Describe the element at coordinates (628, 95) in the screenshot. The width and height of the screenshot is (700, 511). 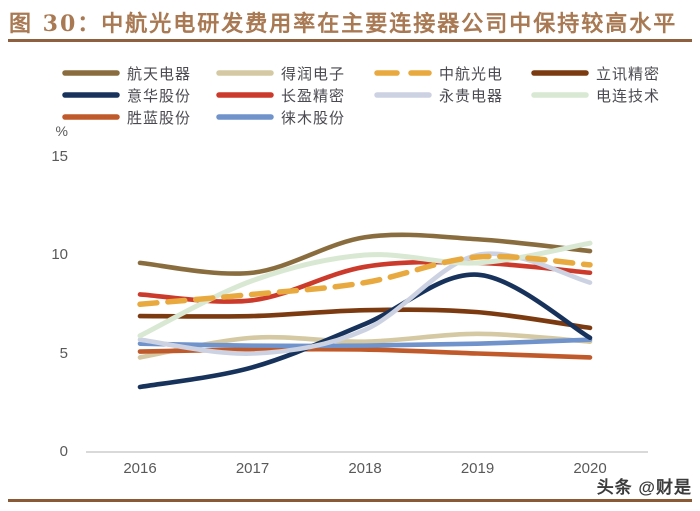
I see `legend-label: 电连技术` at that location.